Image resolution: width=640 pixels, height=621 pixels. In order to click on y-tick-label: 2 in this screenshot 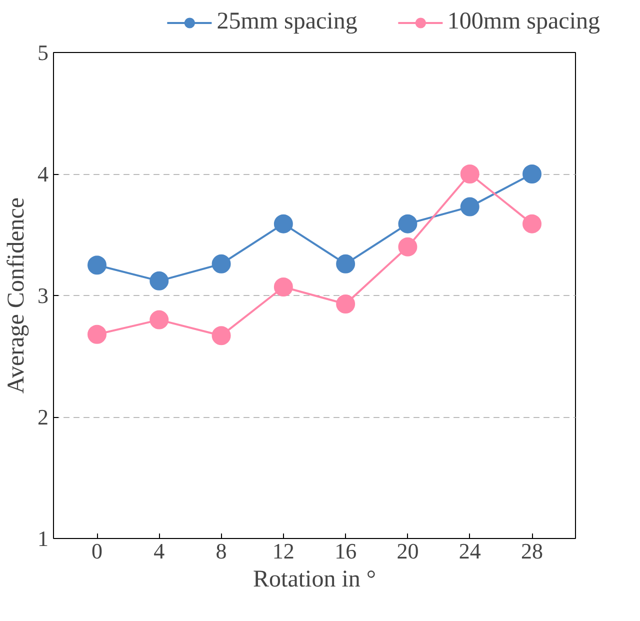, I will do `click(43, 417)`.